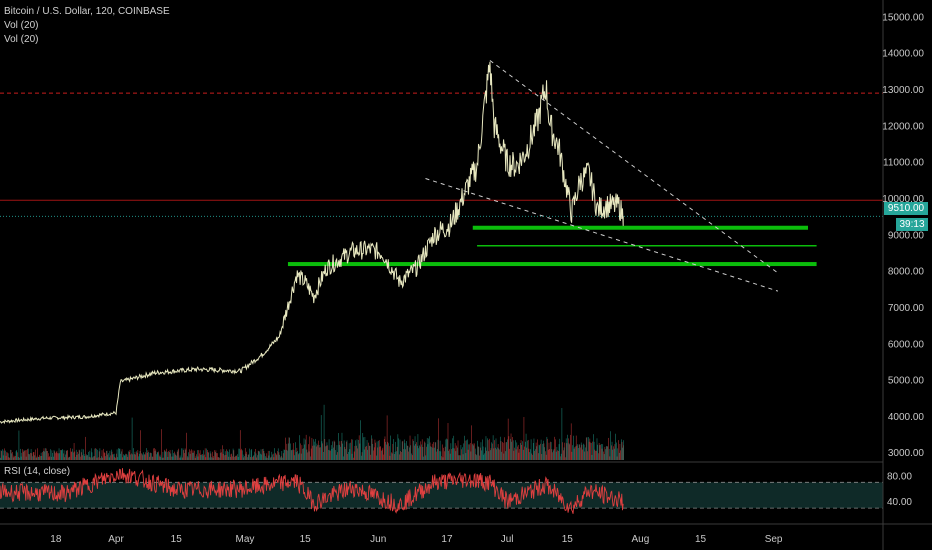  I want to click on price-tick-label: 6000.00, so click(906, 344).